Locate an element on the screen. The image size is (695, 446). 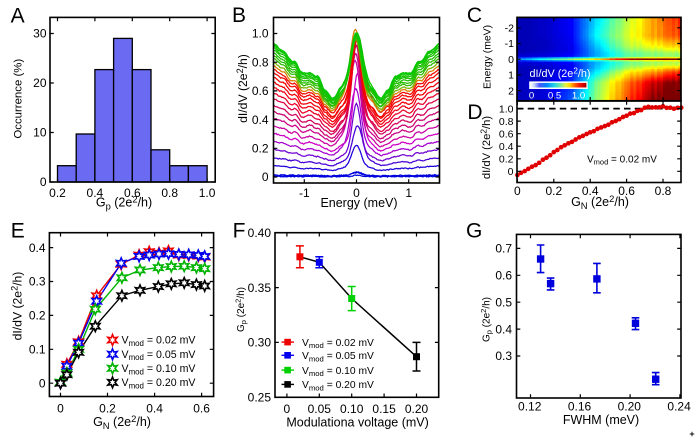
svg-text: 0.12 is located at coordinates (530, 406).